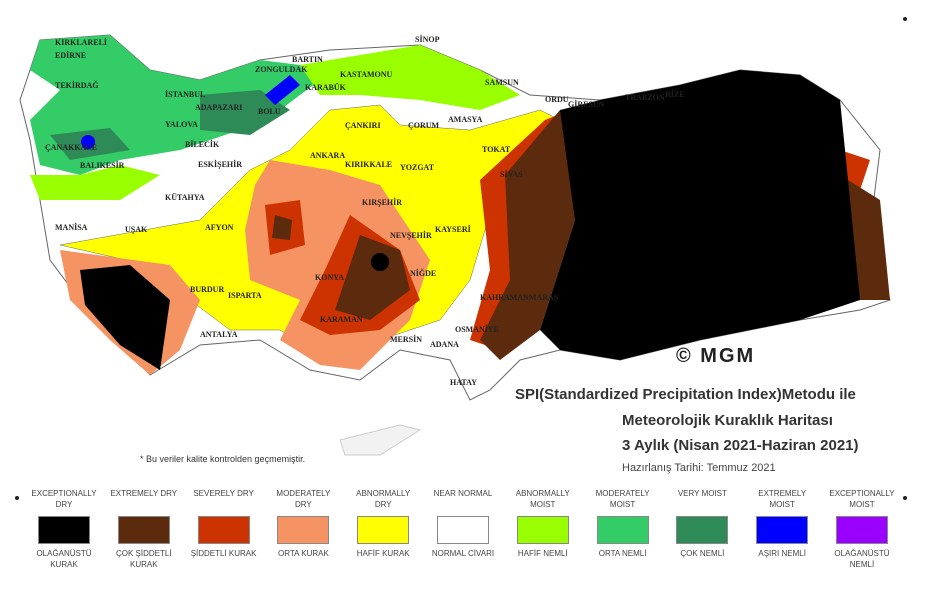 This screenshot has height=594, width=945. I want to click on city-label: NEVŞEHİR, so click(411, 235).